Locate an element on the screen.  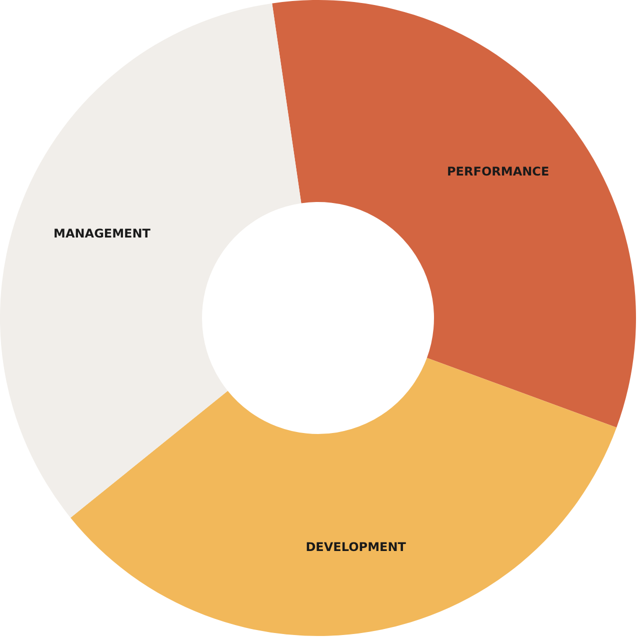
slice-label: PERFORMANCE is located at coordinates (498, 171).